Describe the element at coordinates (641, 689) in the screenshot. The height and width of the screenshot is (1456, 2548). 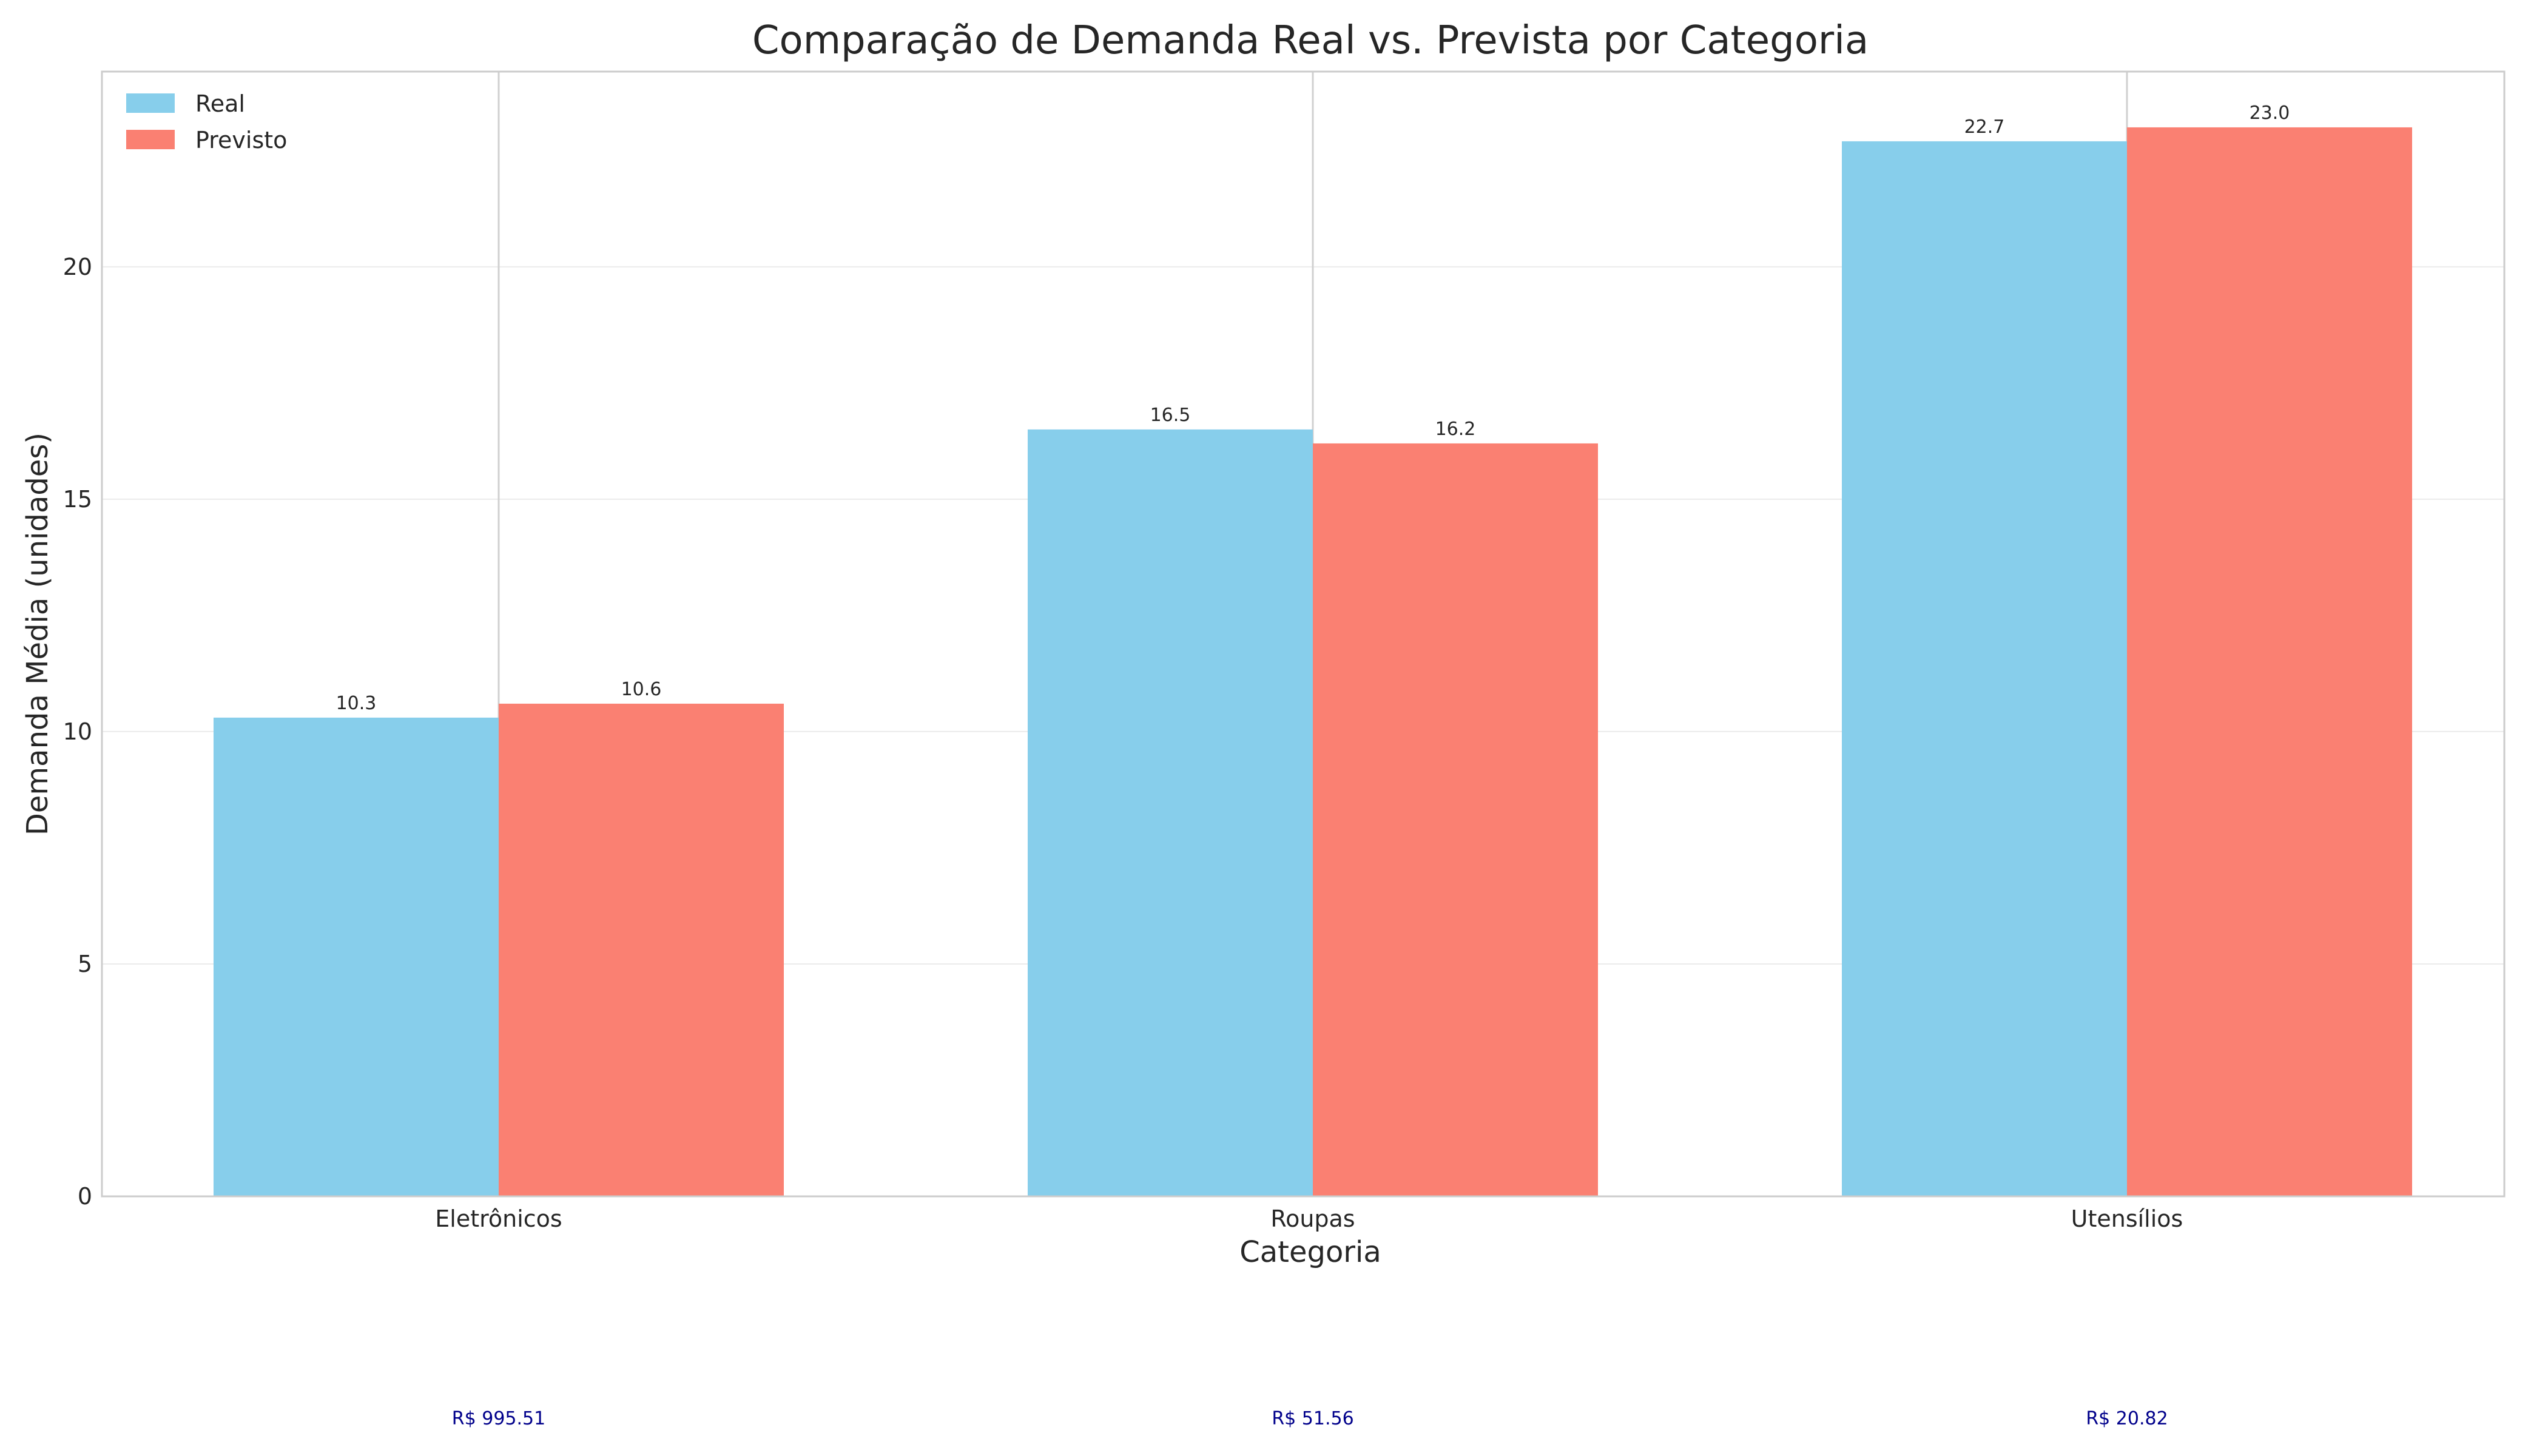
I see `data-label-previsto-0: 10.6` at that location.